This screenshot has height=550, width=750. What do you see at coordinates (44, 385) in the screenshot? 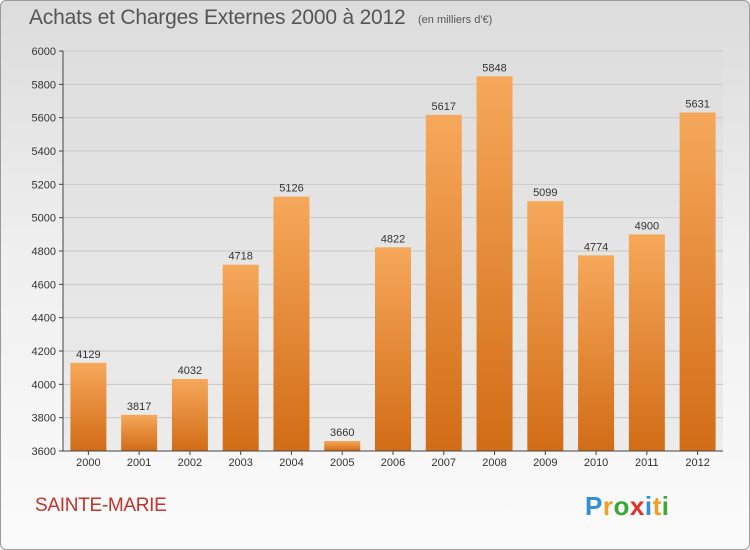
I see `y-tick-label: 4000` at bounding box center [44, 385].